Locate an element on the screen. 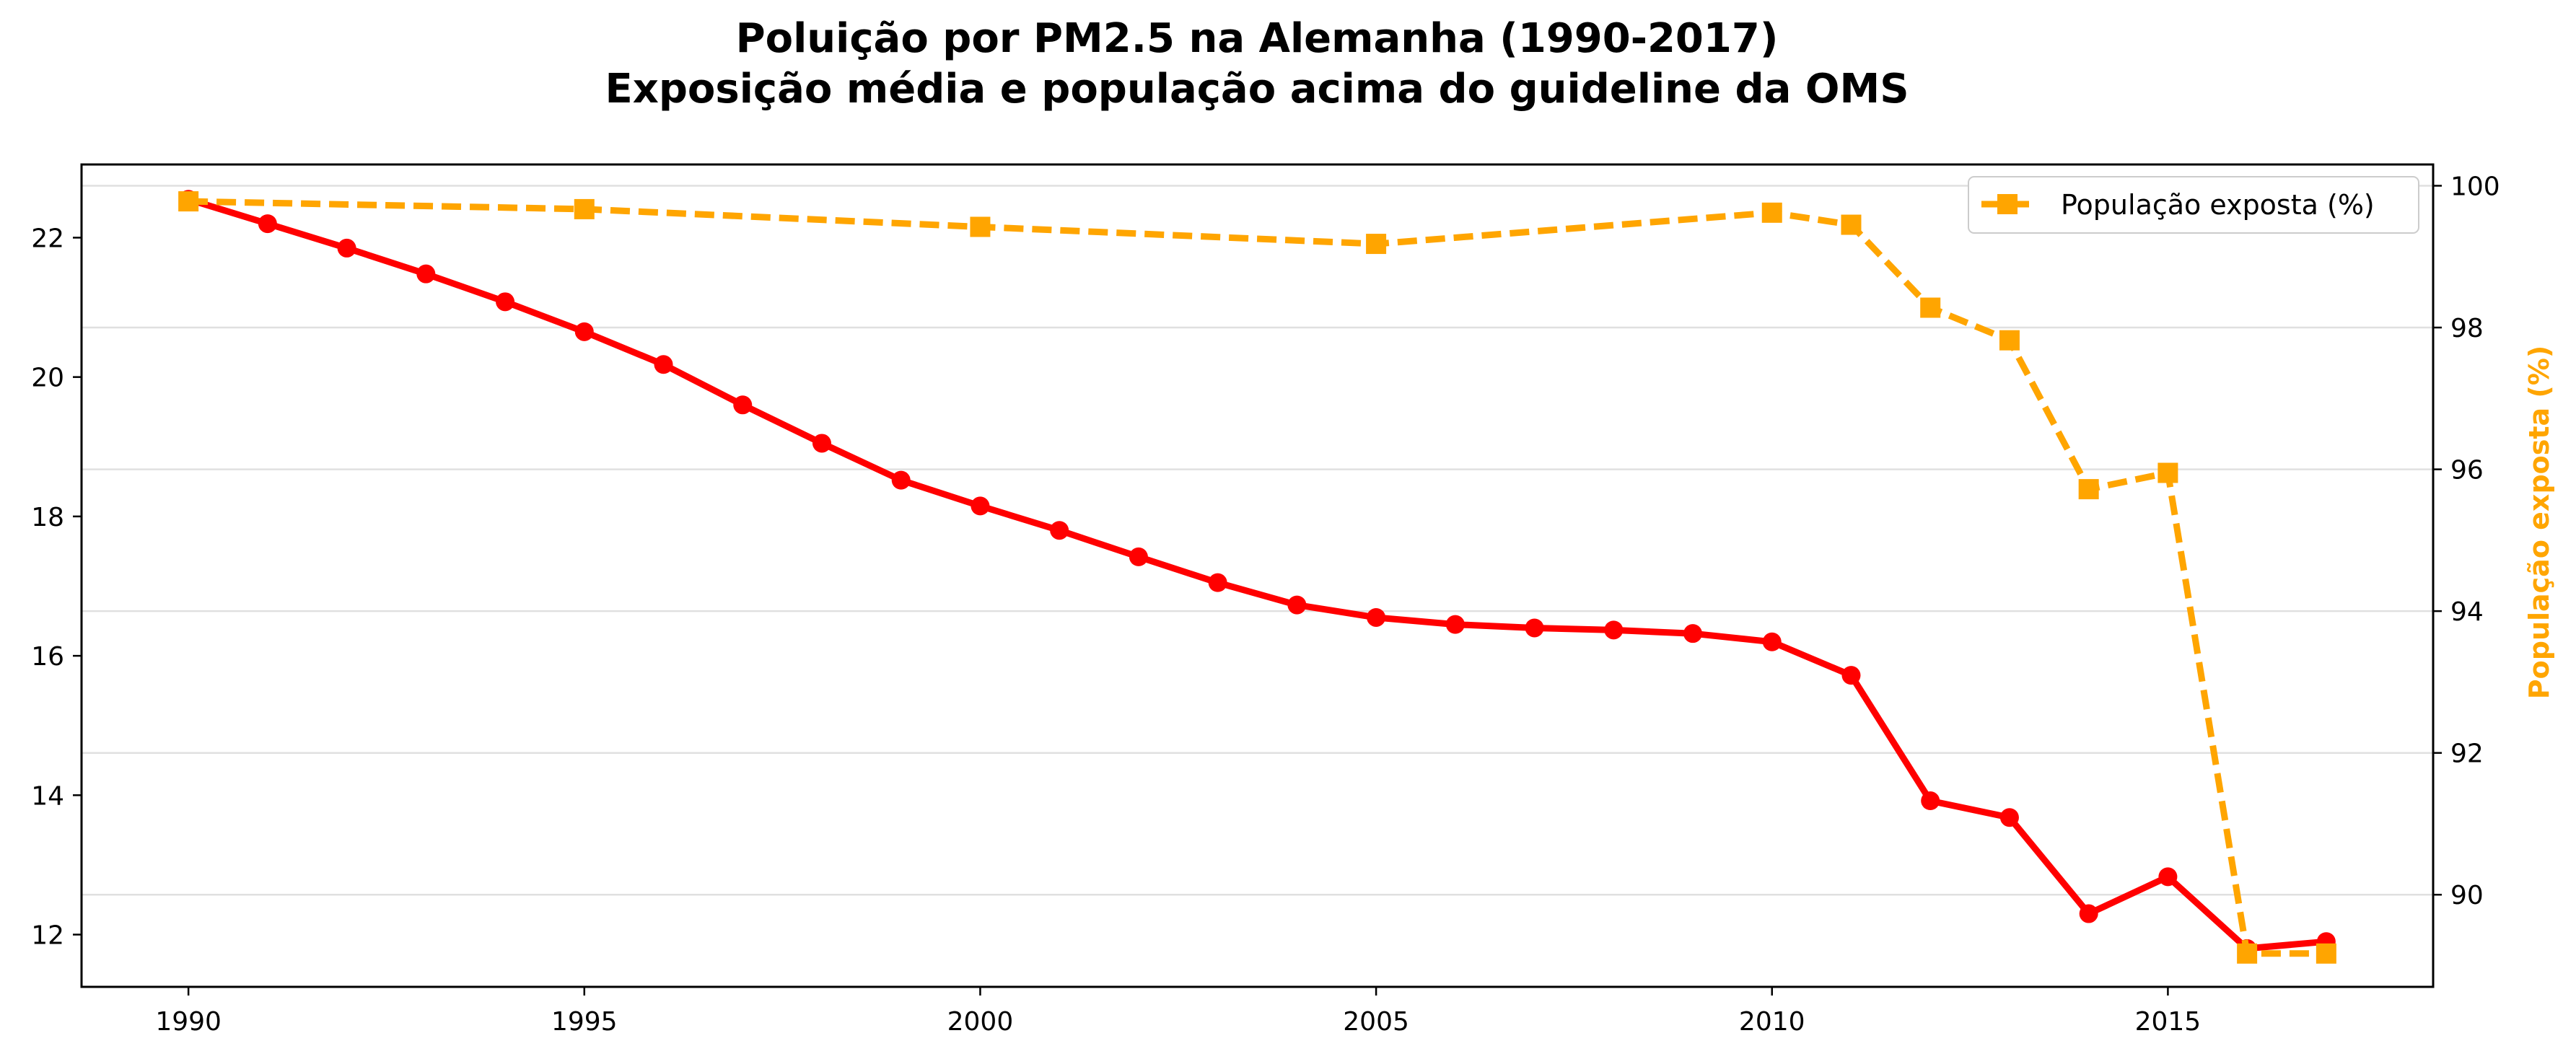 The width and height of the screenshot is (2576, 1059). y2-tick-label: 92 is located at coordinates (2467, 754).